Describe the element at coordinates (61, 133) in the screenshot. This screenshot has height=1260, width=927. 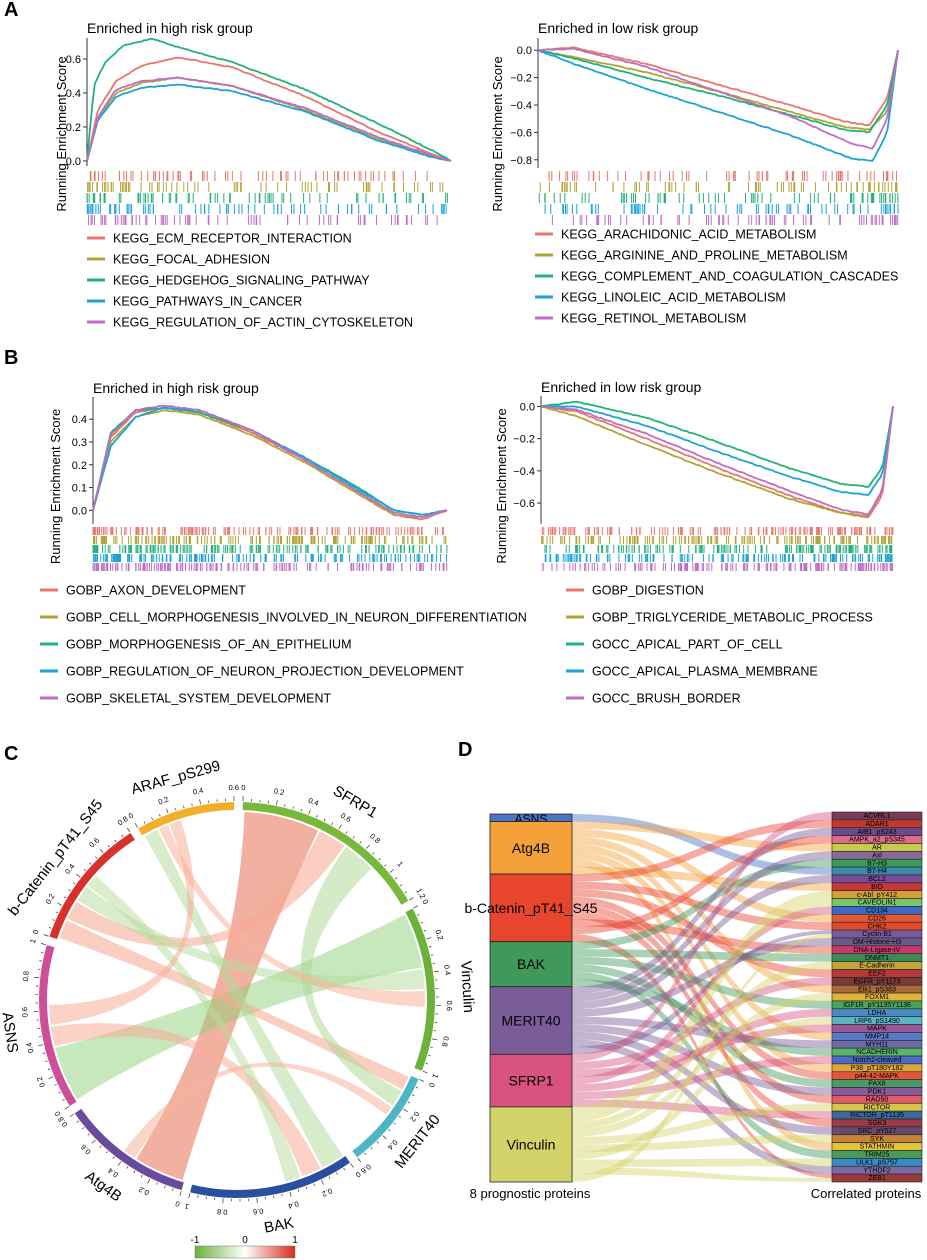
I see `y-axis-label: Running Enrichment Score` at that location.